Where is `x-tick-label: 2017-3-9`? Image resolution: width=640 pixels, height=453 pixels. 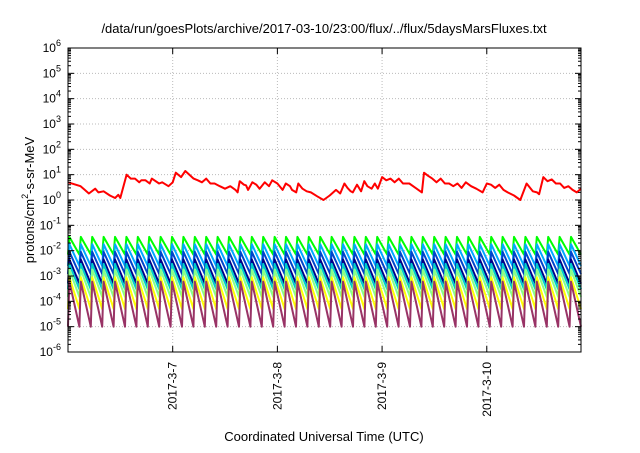 x-tick-label: 2017-3-9 is located at coordinates (382, 386).